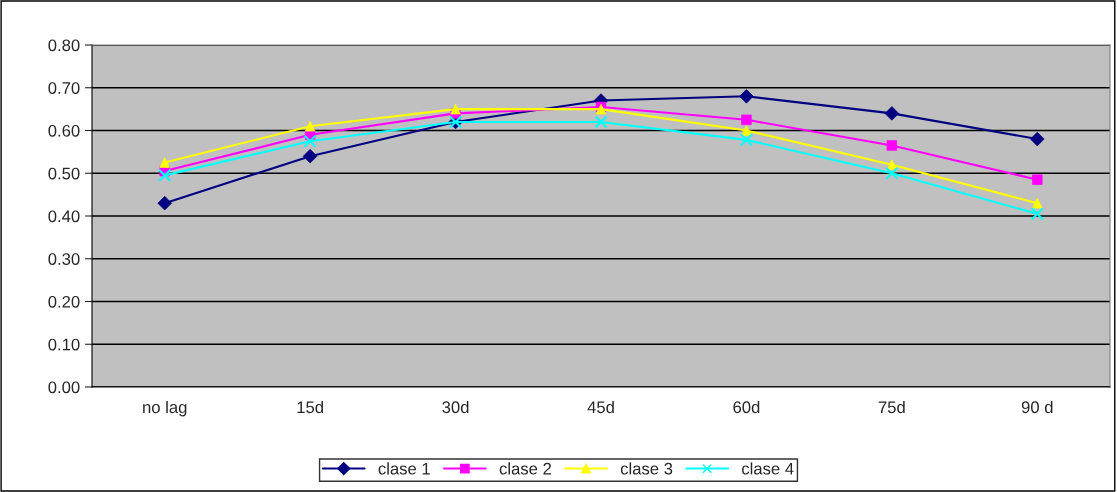 Image resolution: width=1117 pixels, height=492 pixels. Describe the element at coordinates (64, 344) in the screenshot. I see `y-tick-label: 0.10` at that location.